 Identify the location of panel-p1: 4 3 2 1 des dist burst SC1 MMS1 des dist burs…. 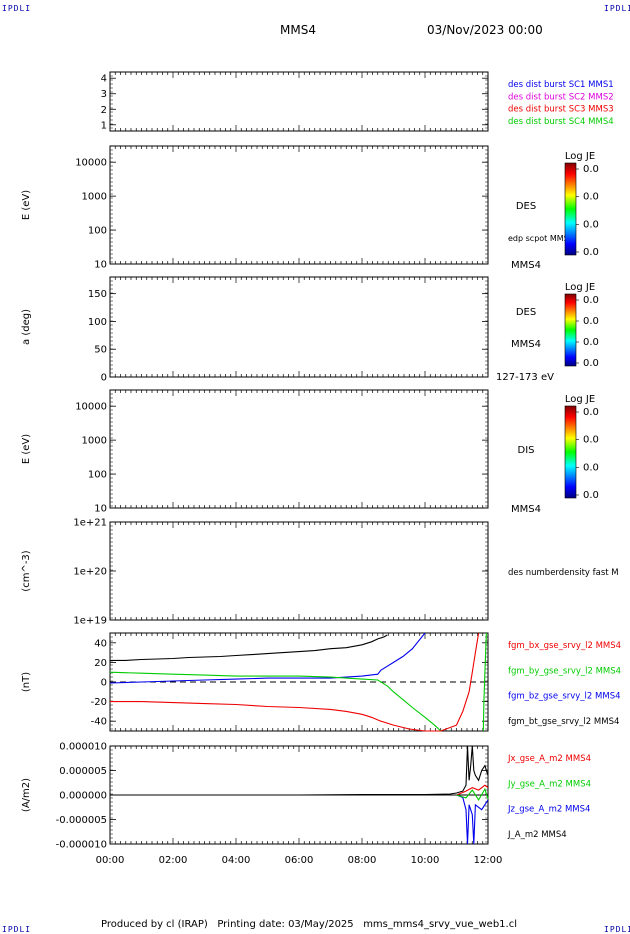
(357, 101).